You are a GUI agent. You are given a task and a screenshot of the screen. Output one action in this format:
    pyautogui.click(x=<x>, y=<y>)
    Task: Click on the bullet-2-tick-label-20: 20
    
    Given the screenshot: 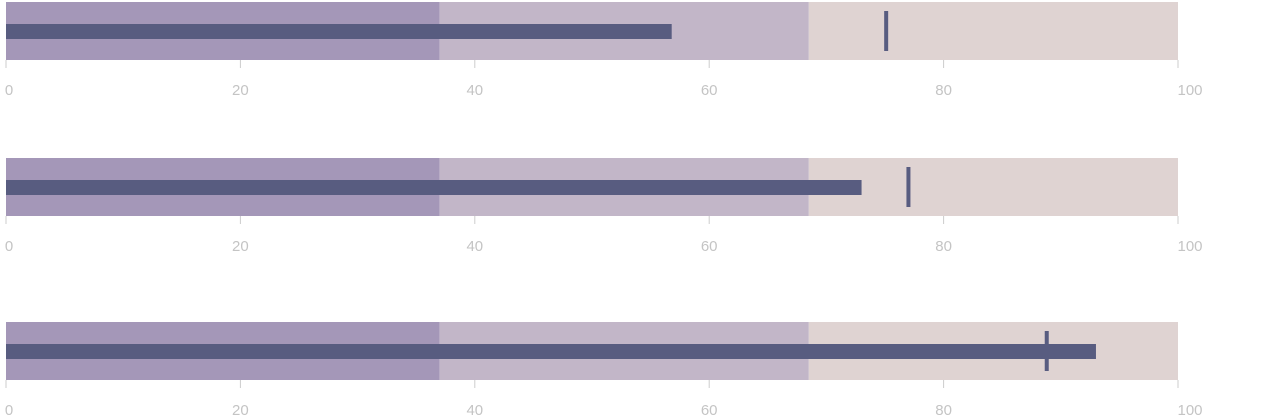 What is the action you would take?
    pyautogui.click(x=240, y=246)
    